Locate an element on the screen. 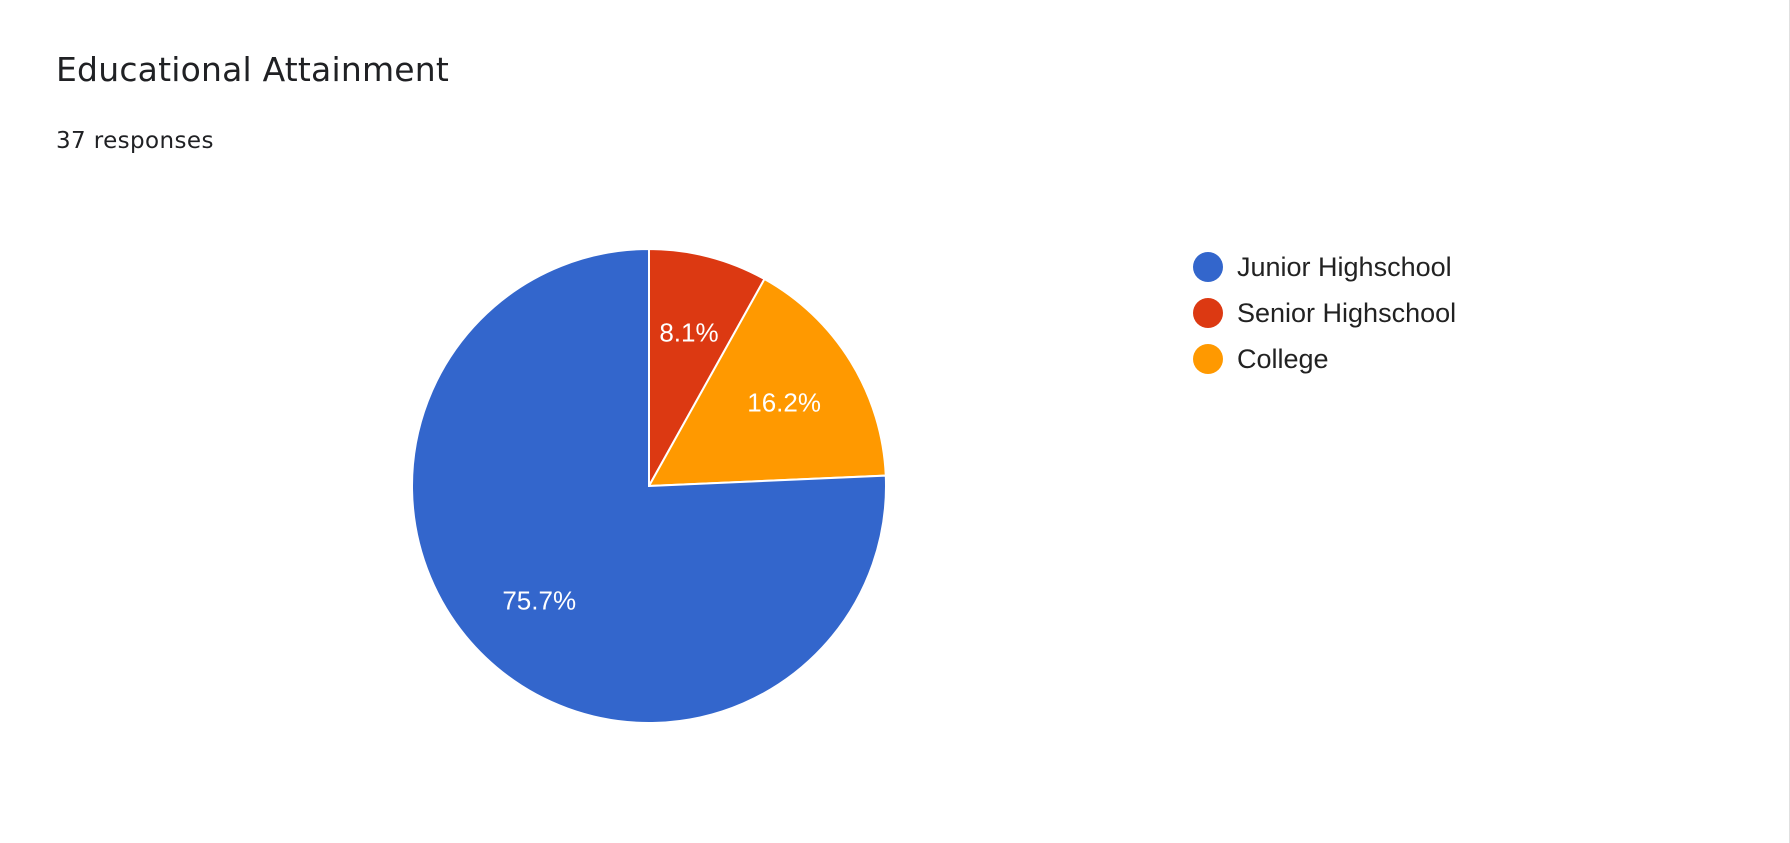  pie-slice-college is located at coordinates (767, 382).